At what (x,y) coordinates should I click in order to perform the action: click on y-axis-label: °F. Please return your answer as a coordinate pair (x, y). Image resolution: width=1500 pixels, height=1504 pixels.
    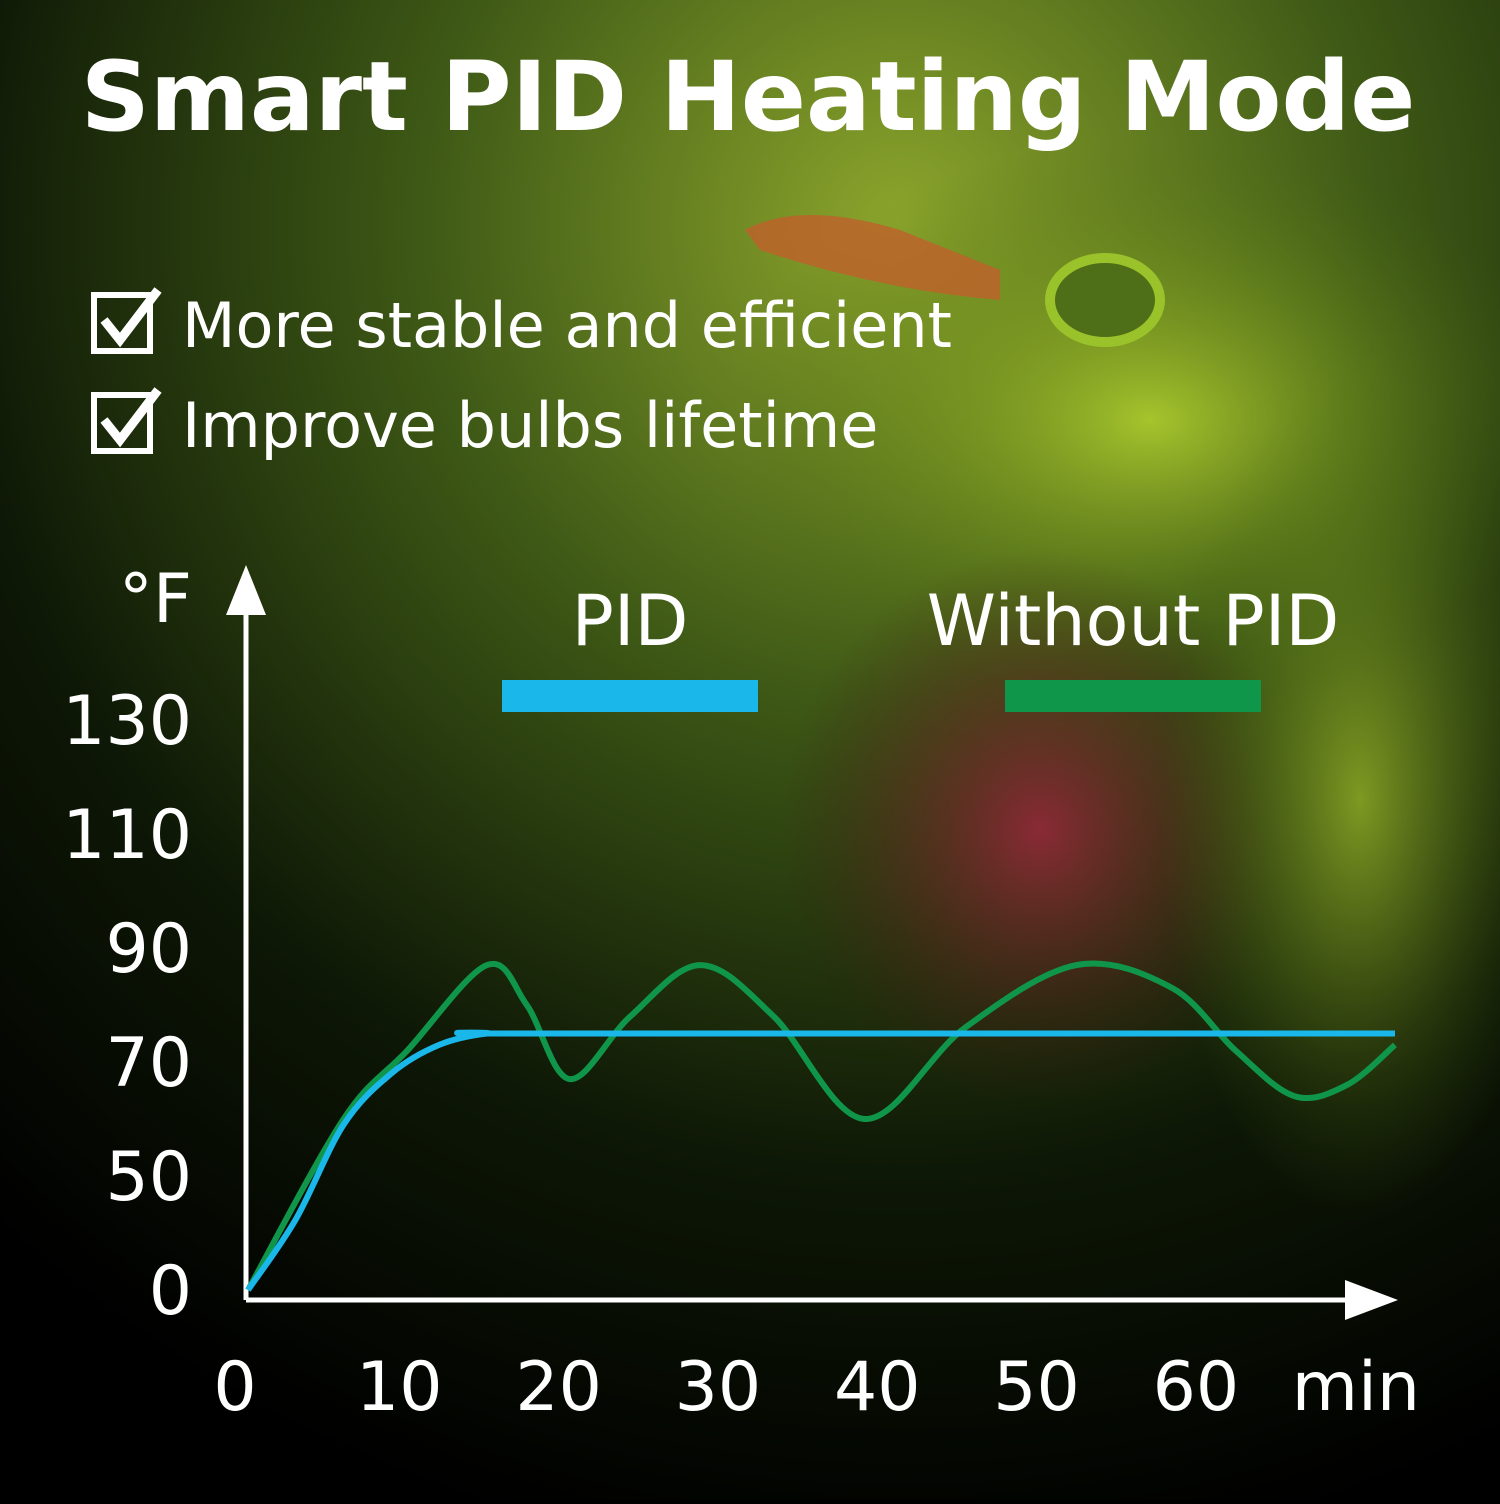
    Looking at the image, I should click on (155, 599).